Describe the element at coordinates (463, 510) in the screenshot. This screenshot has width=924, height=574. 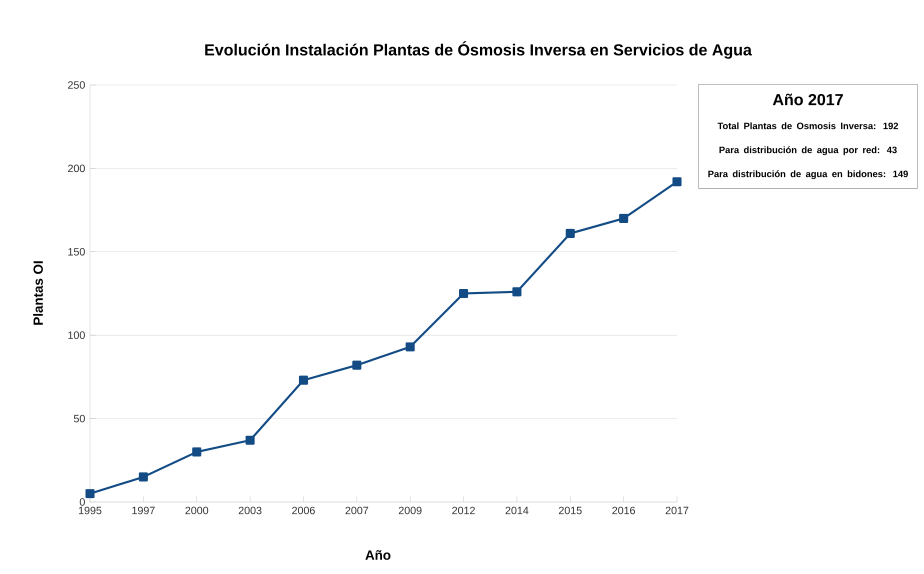
I see `x-tick-label: 2012` at that location.